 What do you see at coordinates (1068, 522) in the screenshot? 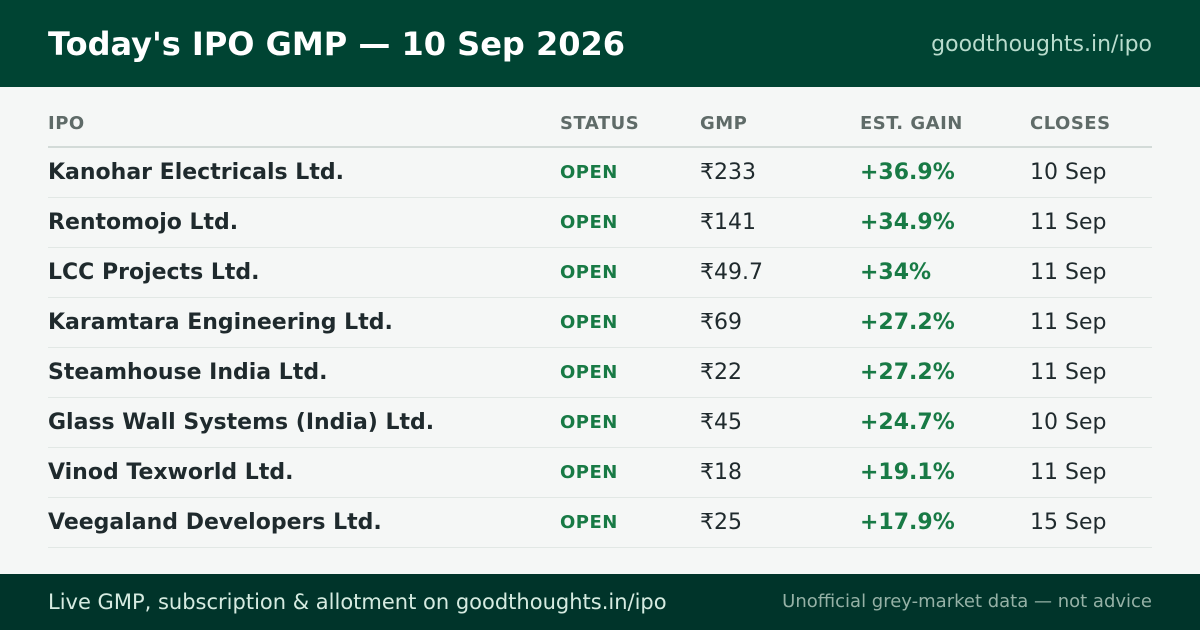
I see `close-date: 15 Sep` at bounding box center [1068, 522].